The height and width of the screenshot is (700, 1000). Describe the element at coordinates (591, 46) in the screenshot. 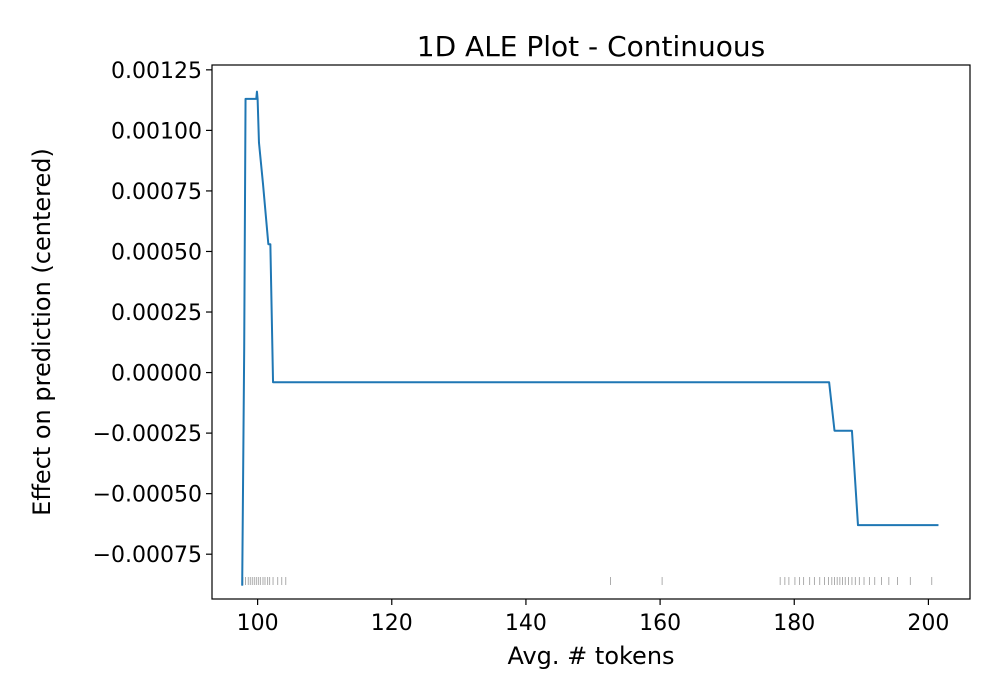

I see `chart-title: 1D ALE Plot - Continuous` at that location.